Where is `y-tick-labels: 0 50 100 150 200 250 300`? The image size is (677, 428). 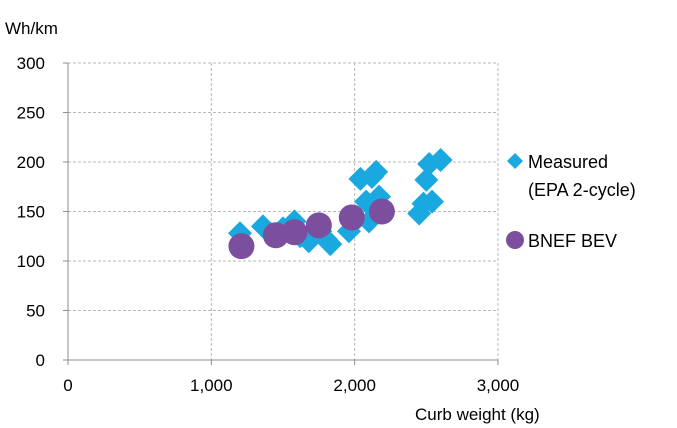
y-tick-labels: 0 50 100 150 200 250 300 is located at coordinates (31, 212).